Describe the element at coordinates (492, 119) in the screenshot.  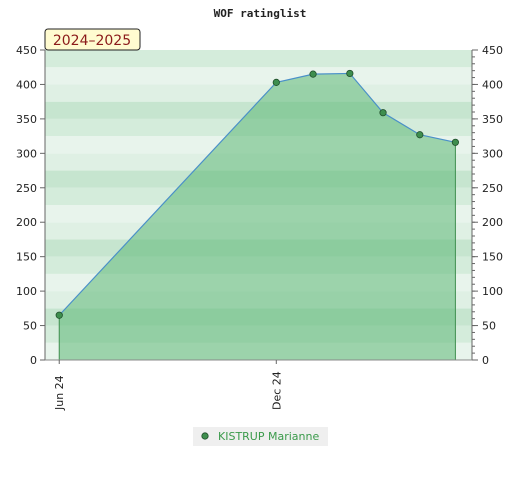
I see `y-tick-label-right: 350` at that location.